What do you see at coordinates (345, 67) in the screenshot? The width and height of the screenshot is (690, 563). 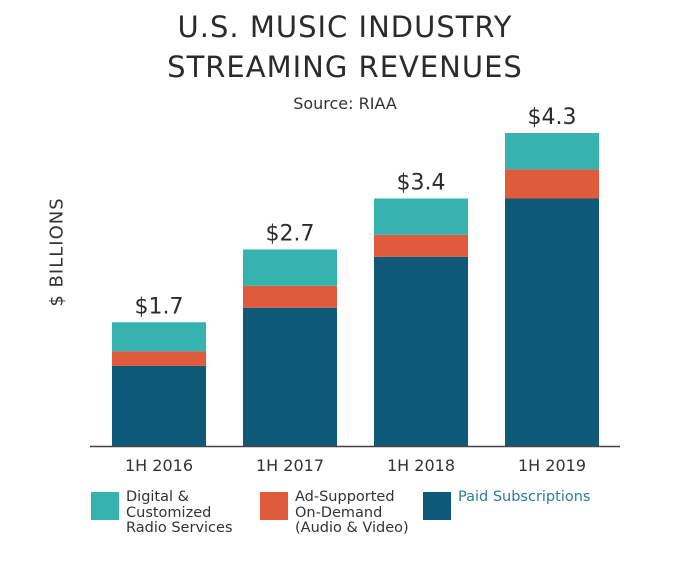 I see `chart-title-line-2: STREAMING REVENUES` at bounding box center [345, 67].